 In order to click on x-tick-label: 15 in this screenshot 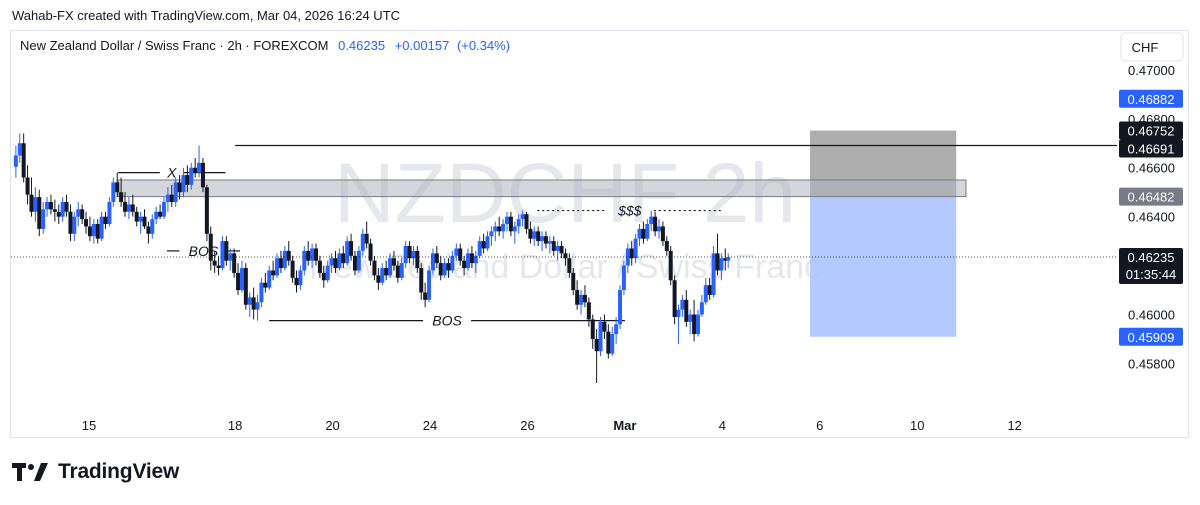, I will do `click(89, 425)`.